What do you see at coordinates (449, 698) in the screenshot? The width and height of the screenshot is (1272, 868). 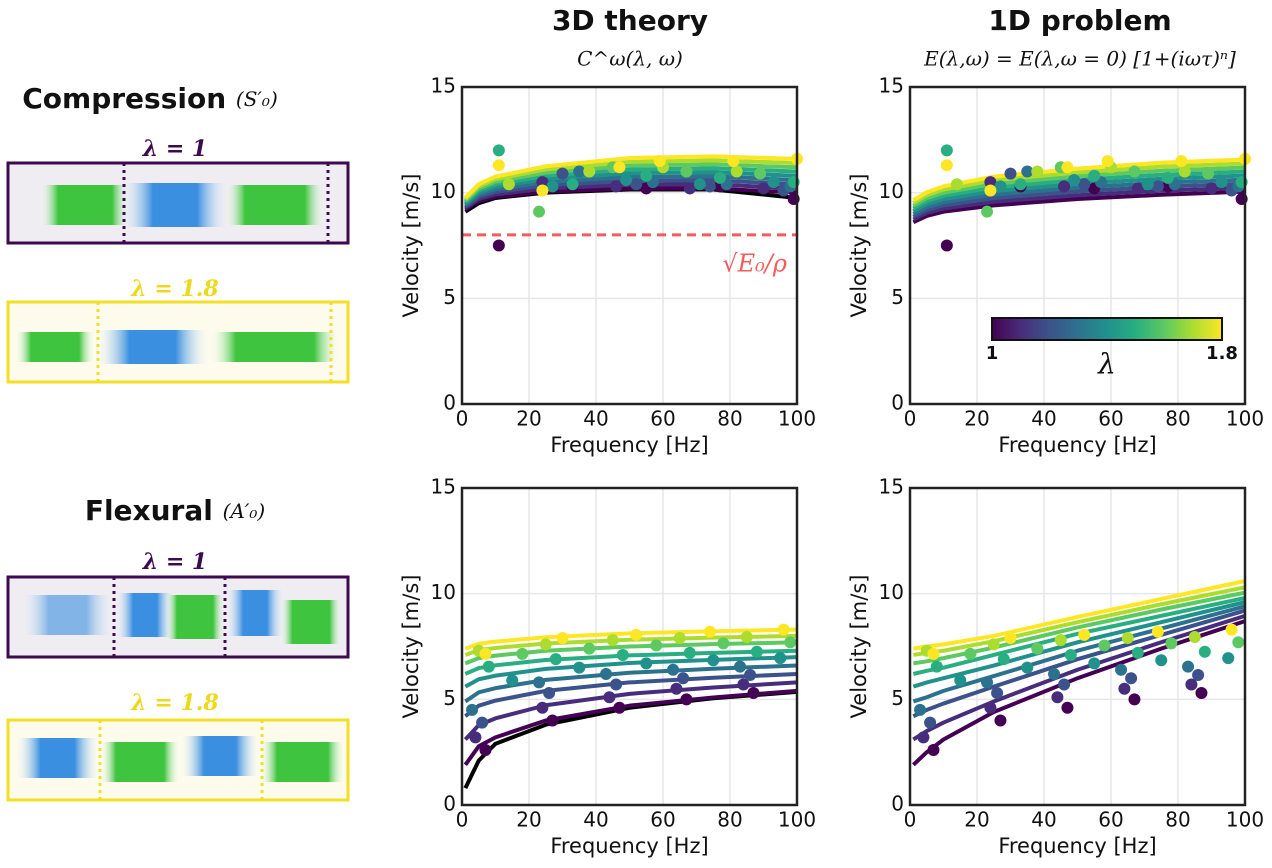 I see `y-tick-label: 5` at bounding box center [449, 698].